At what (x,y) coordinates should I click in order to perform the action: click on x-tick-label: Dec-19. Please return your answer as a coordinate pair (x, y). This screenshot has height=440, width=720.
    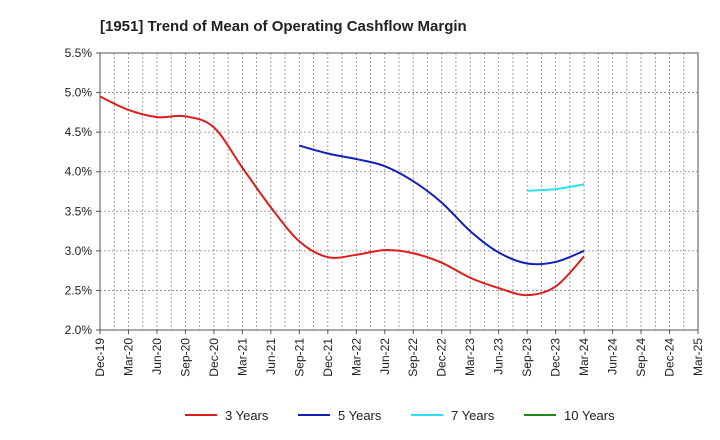
    Looking at the image, I should click on (100, 357).